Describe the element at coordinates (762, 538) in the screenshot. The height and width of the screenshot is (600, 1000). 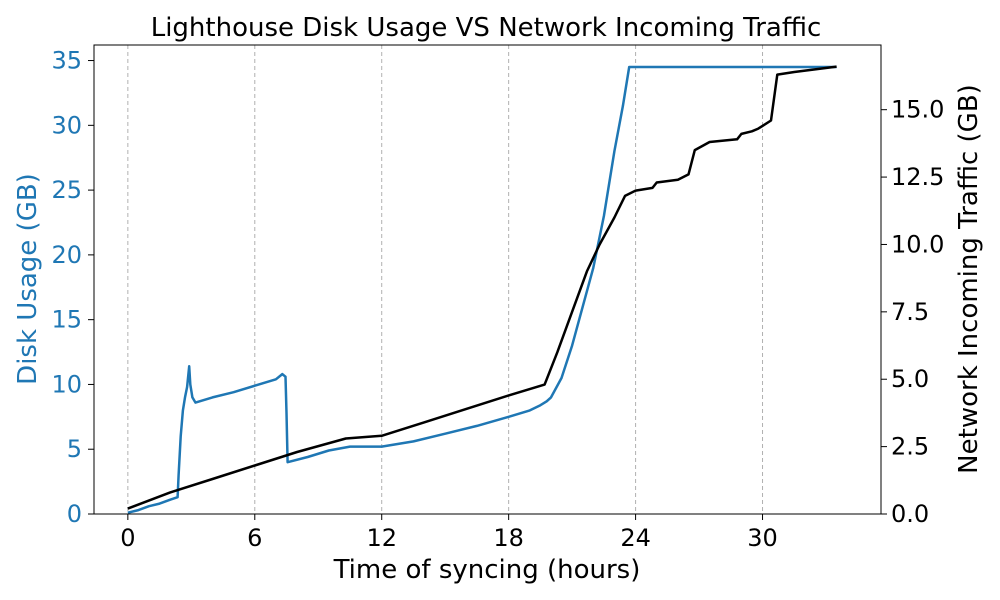
I see `x-tick-label: 30` at that location.